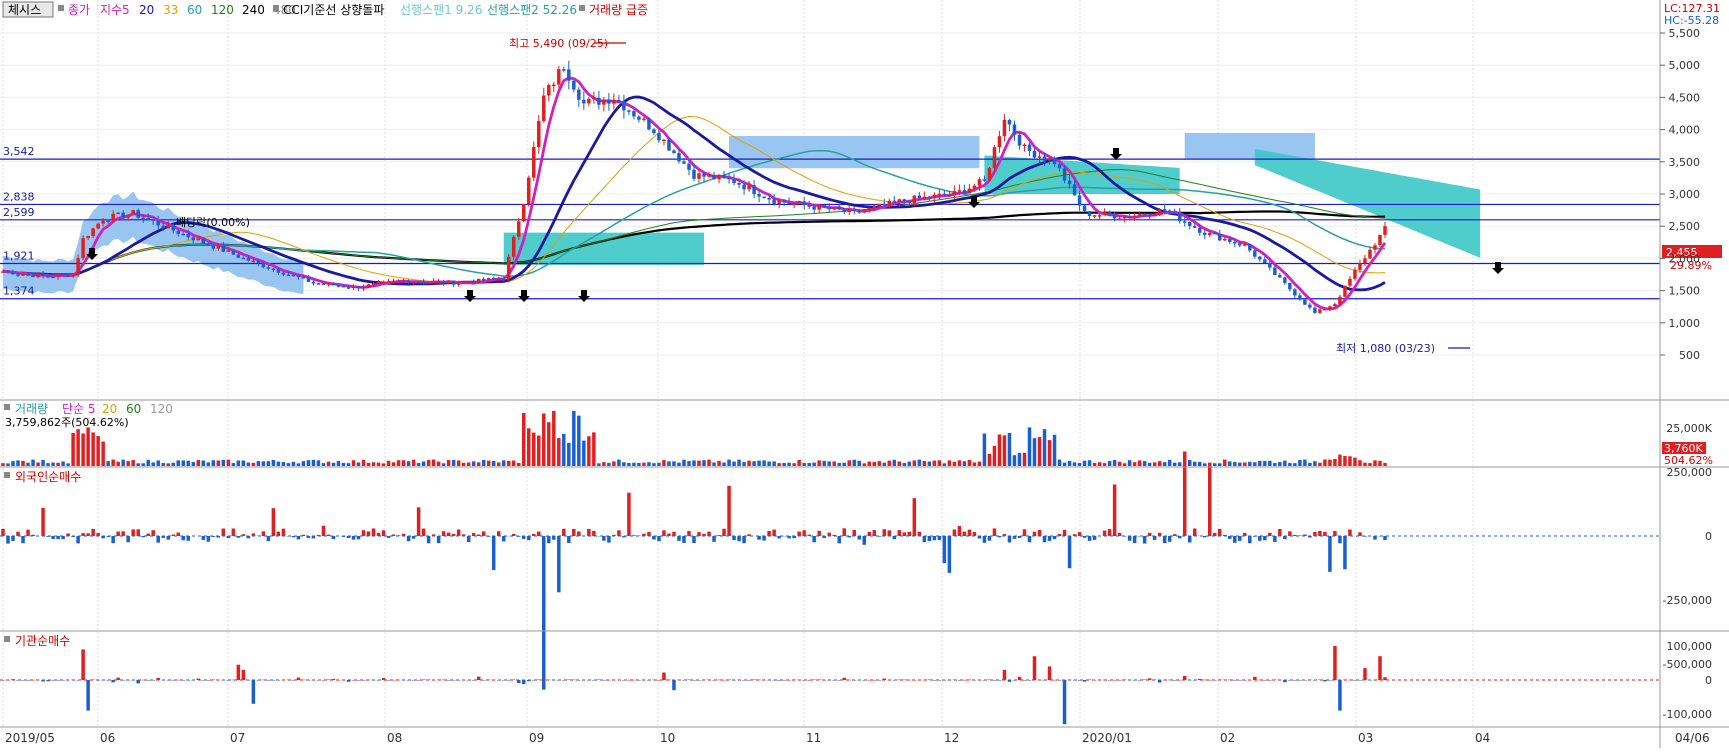 Image resolution: width=1729 pixels, height=752 pixels. I want to click on x-tick-label: 12, so click(951, 738).